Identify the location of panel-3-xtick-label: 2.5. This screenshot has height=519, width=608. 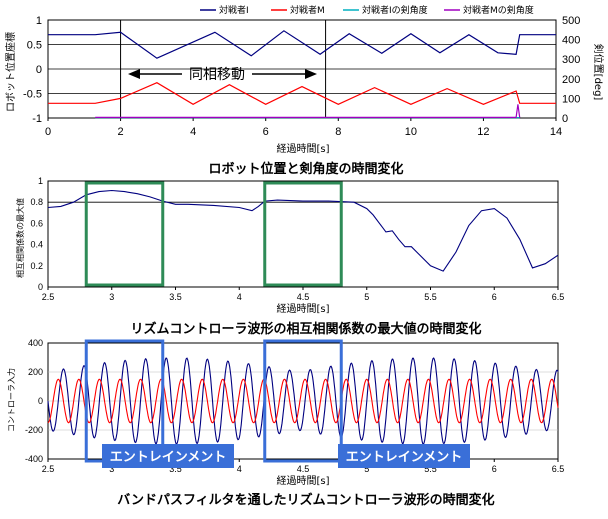
(48, 469).